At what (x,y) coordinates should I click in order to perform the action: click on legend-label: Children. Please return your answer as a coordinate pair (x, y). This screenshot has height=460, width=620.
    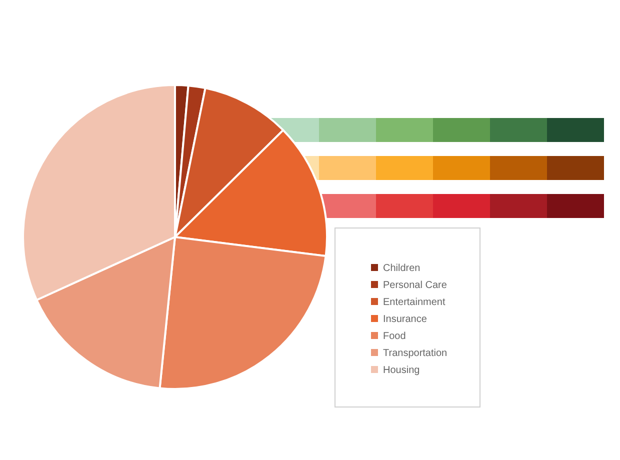
    Looking at the image, I should click on (401, 268).